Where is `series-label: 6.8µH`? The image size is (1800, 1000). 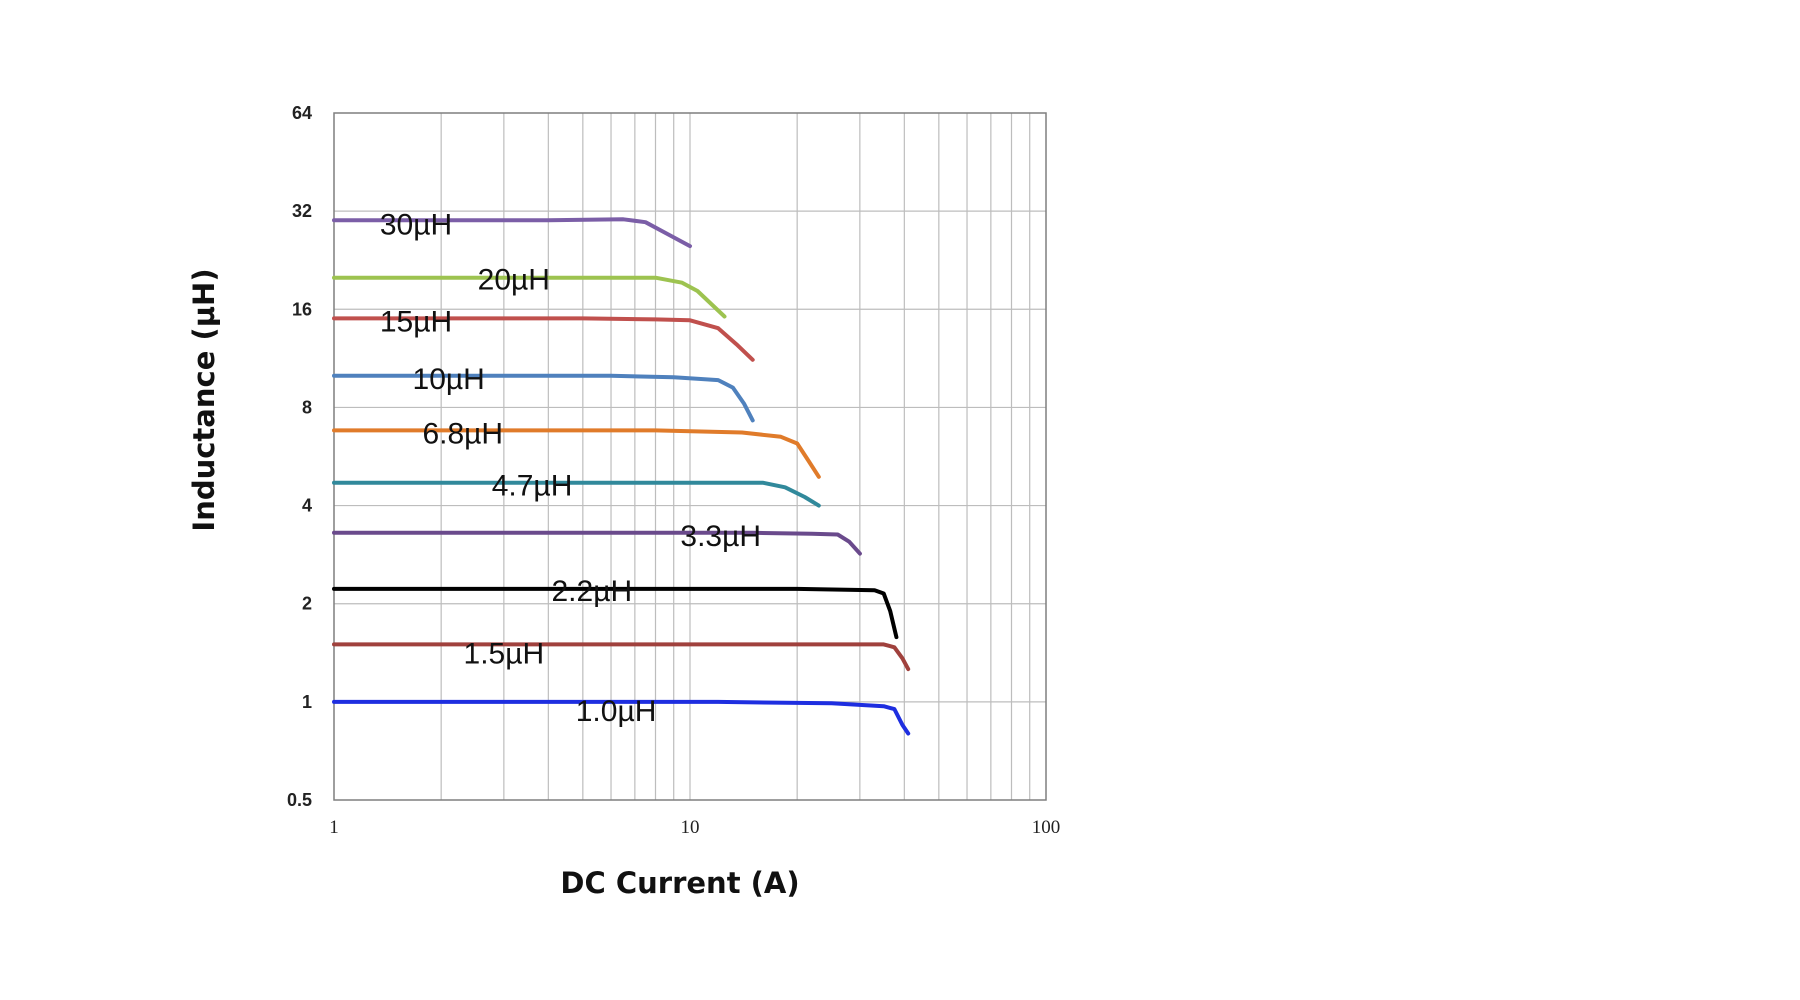
series-label: 6.8µH is located at coordinates (462, 433).